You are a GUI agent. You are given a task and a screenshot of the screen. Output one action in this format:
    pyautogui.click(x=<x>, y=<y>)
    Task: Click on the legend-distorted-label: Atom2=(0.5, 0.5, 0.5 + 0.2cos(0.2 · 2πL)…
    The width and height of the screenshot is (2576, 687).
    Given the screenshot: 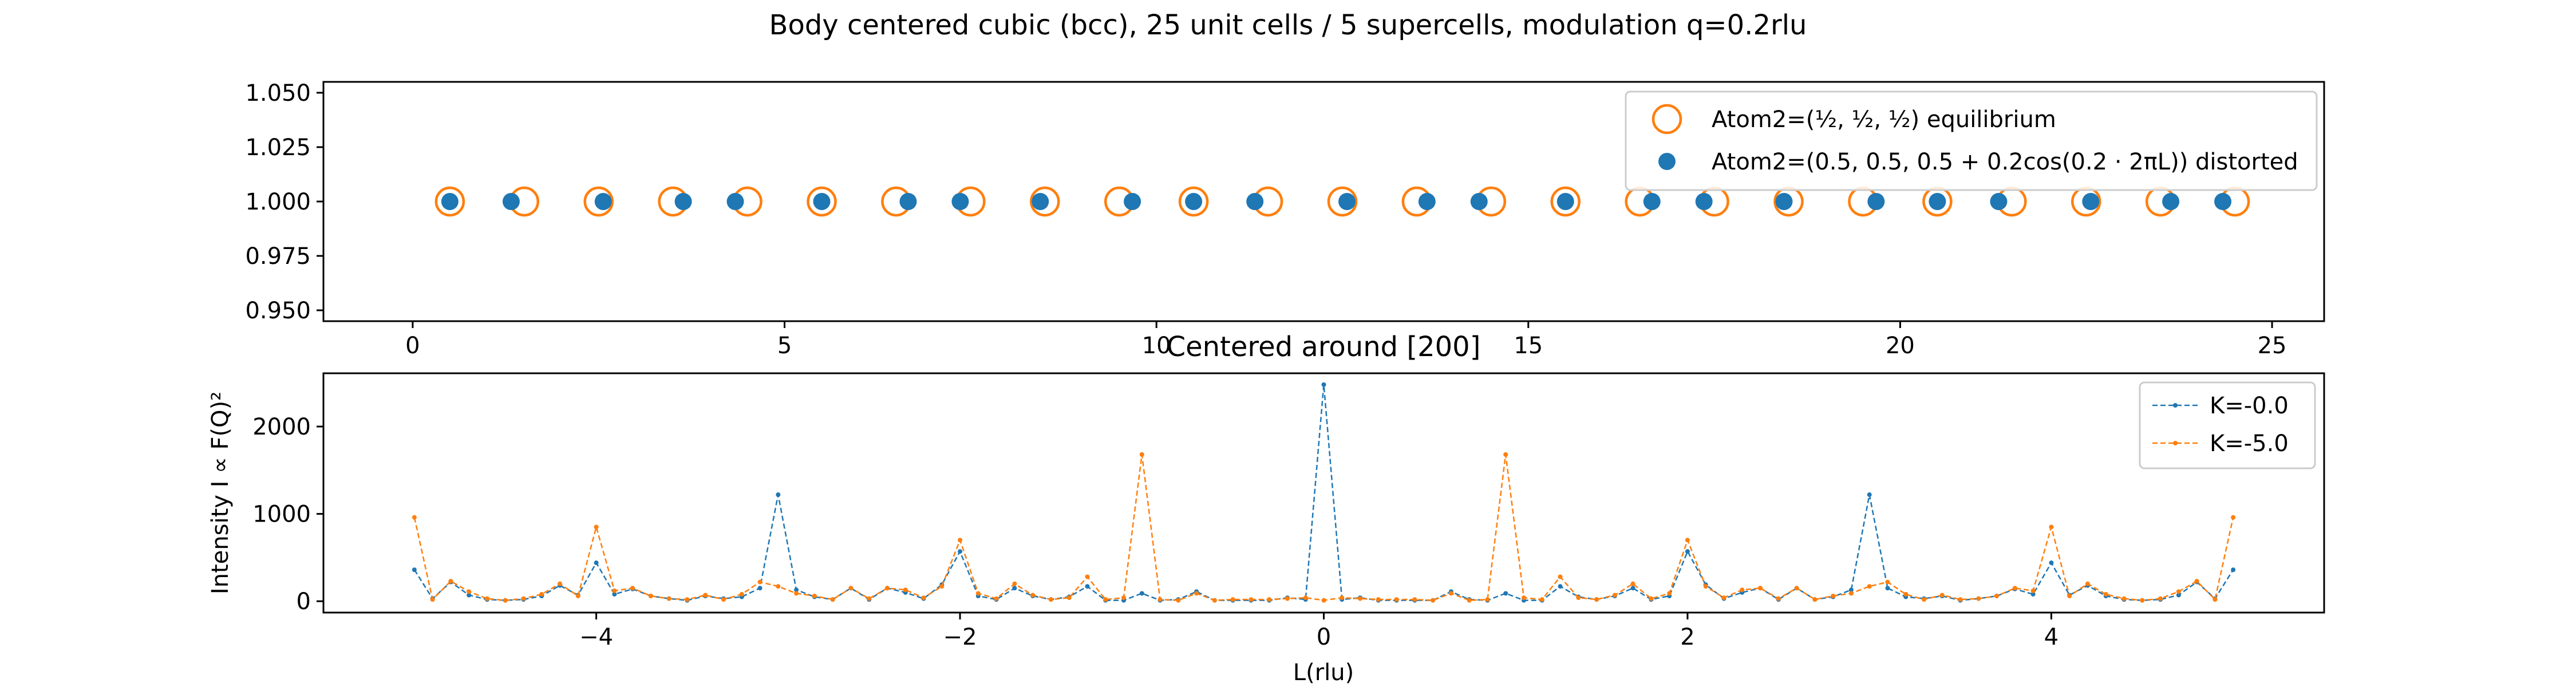 What is the action you would take?
    pyautogui.click(x=2005, y=162)
    